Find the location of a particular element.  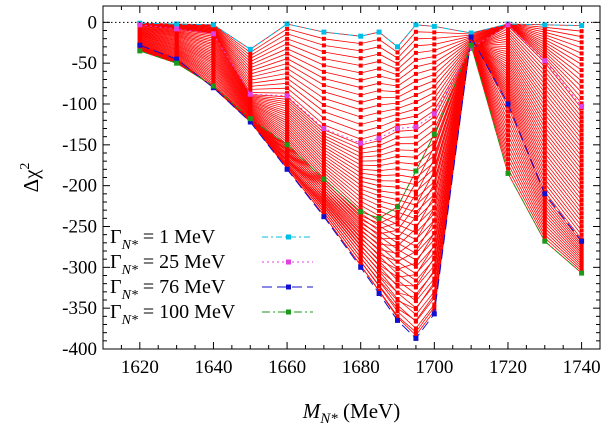

legend-marker is located at coordinates (288, 287).